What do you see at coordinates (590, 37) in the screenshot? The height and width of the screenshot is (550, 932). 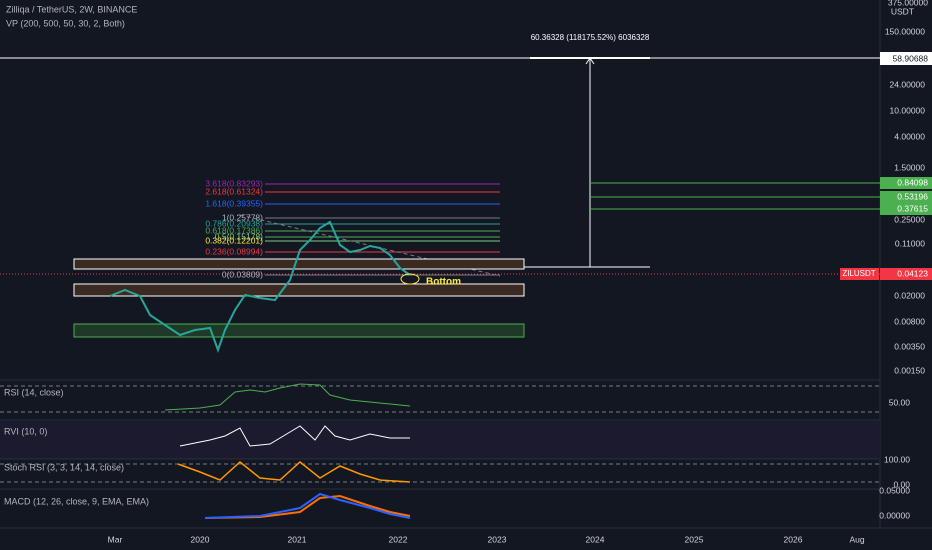 I see `measure-label: 60.36328 (118175.52%) 6036328` at bounding box center [590, 37].